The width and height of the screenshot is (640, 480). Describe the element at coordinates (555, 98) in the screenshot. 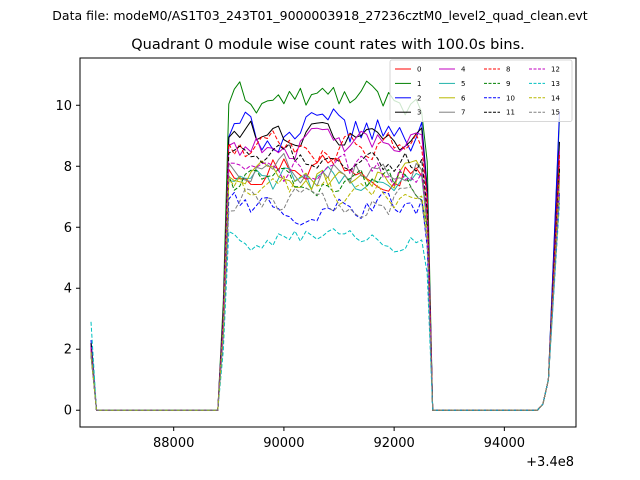

I see `legend-label-14: 14` at that location.